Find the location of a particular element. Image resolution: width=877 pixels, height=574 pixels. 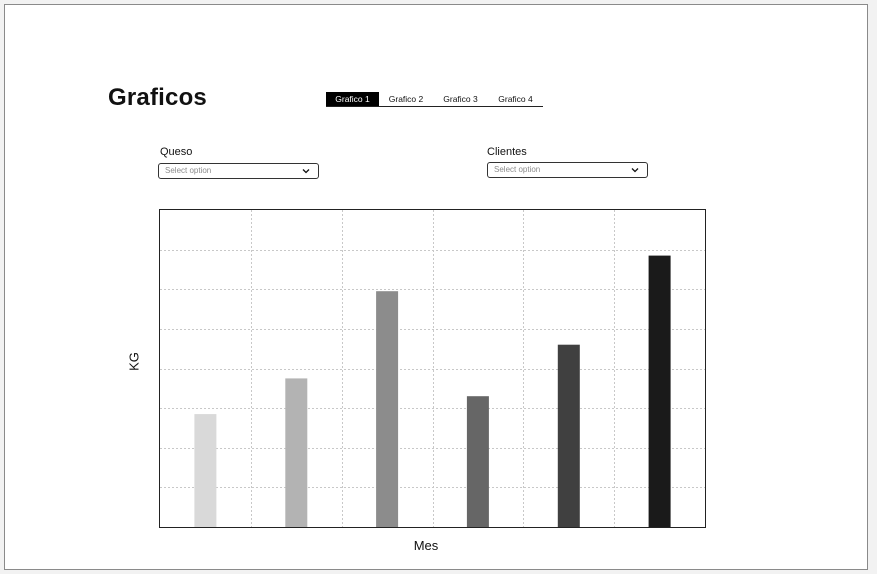

queso-select-placeholder: Select option is located at coordinates (188, 170).